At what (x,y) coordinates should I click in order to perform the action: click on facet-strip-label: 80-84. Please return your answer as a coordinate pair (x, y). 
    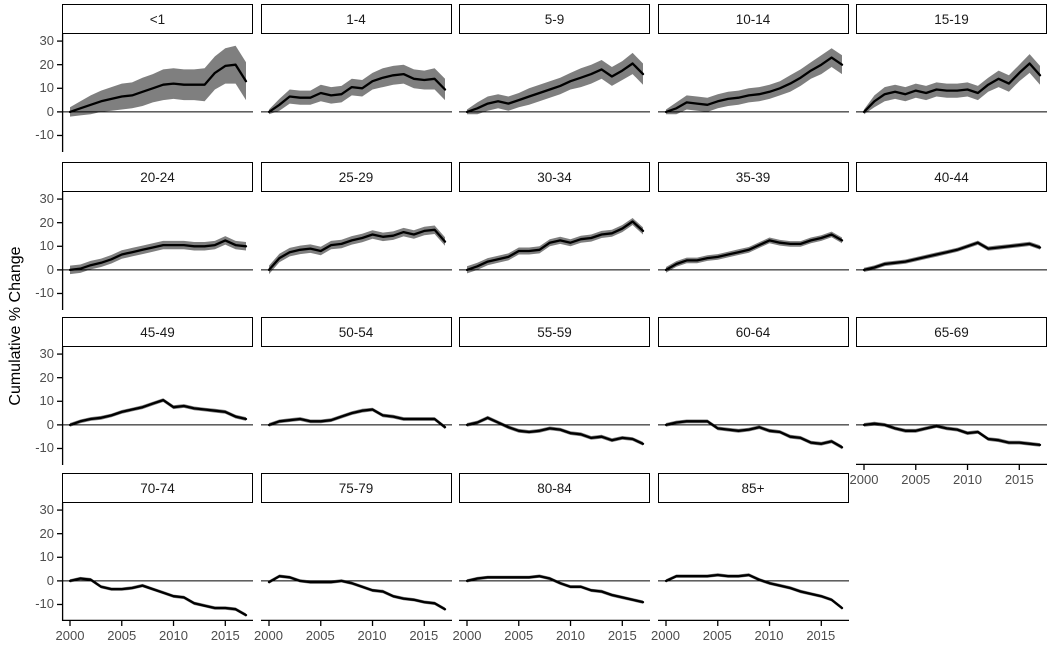
    Looking at the image, I should click on (554, 488).